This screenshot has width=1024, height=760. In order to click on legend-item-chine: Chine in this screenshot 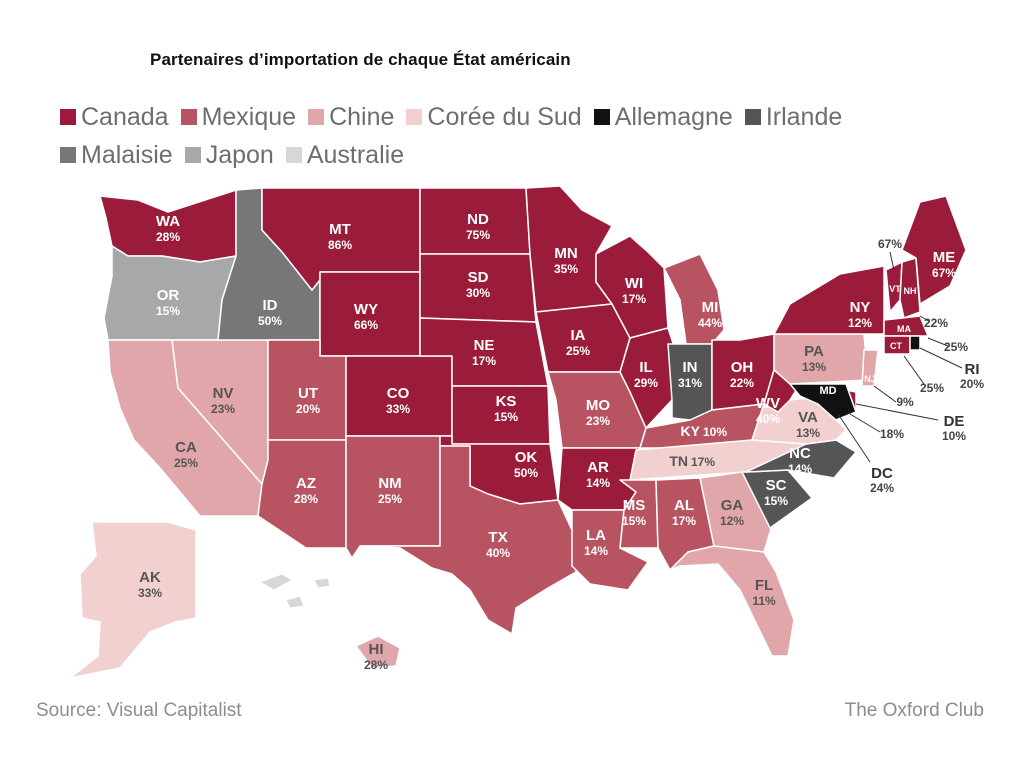, I will do `click(351, 117)`.